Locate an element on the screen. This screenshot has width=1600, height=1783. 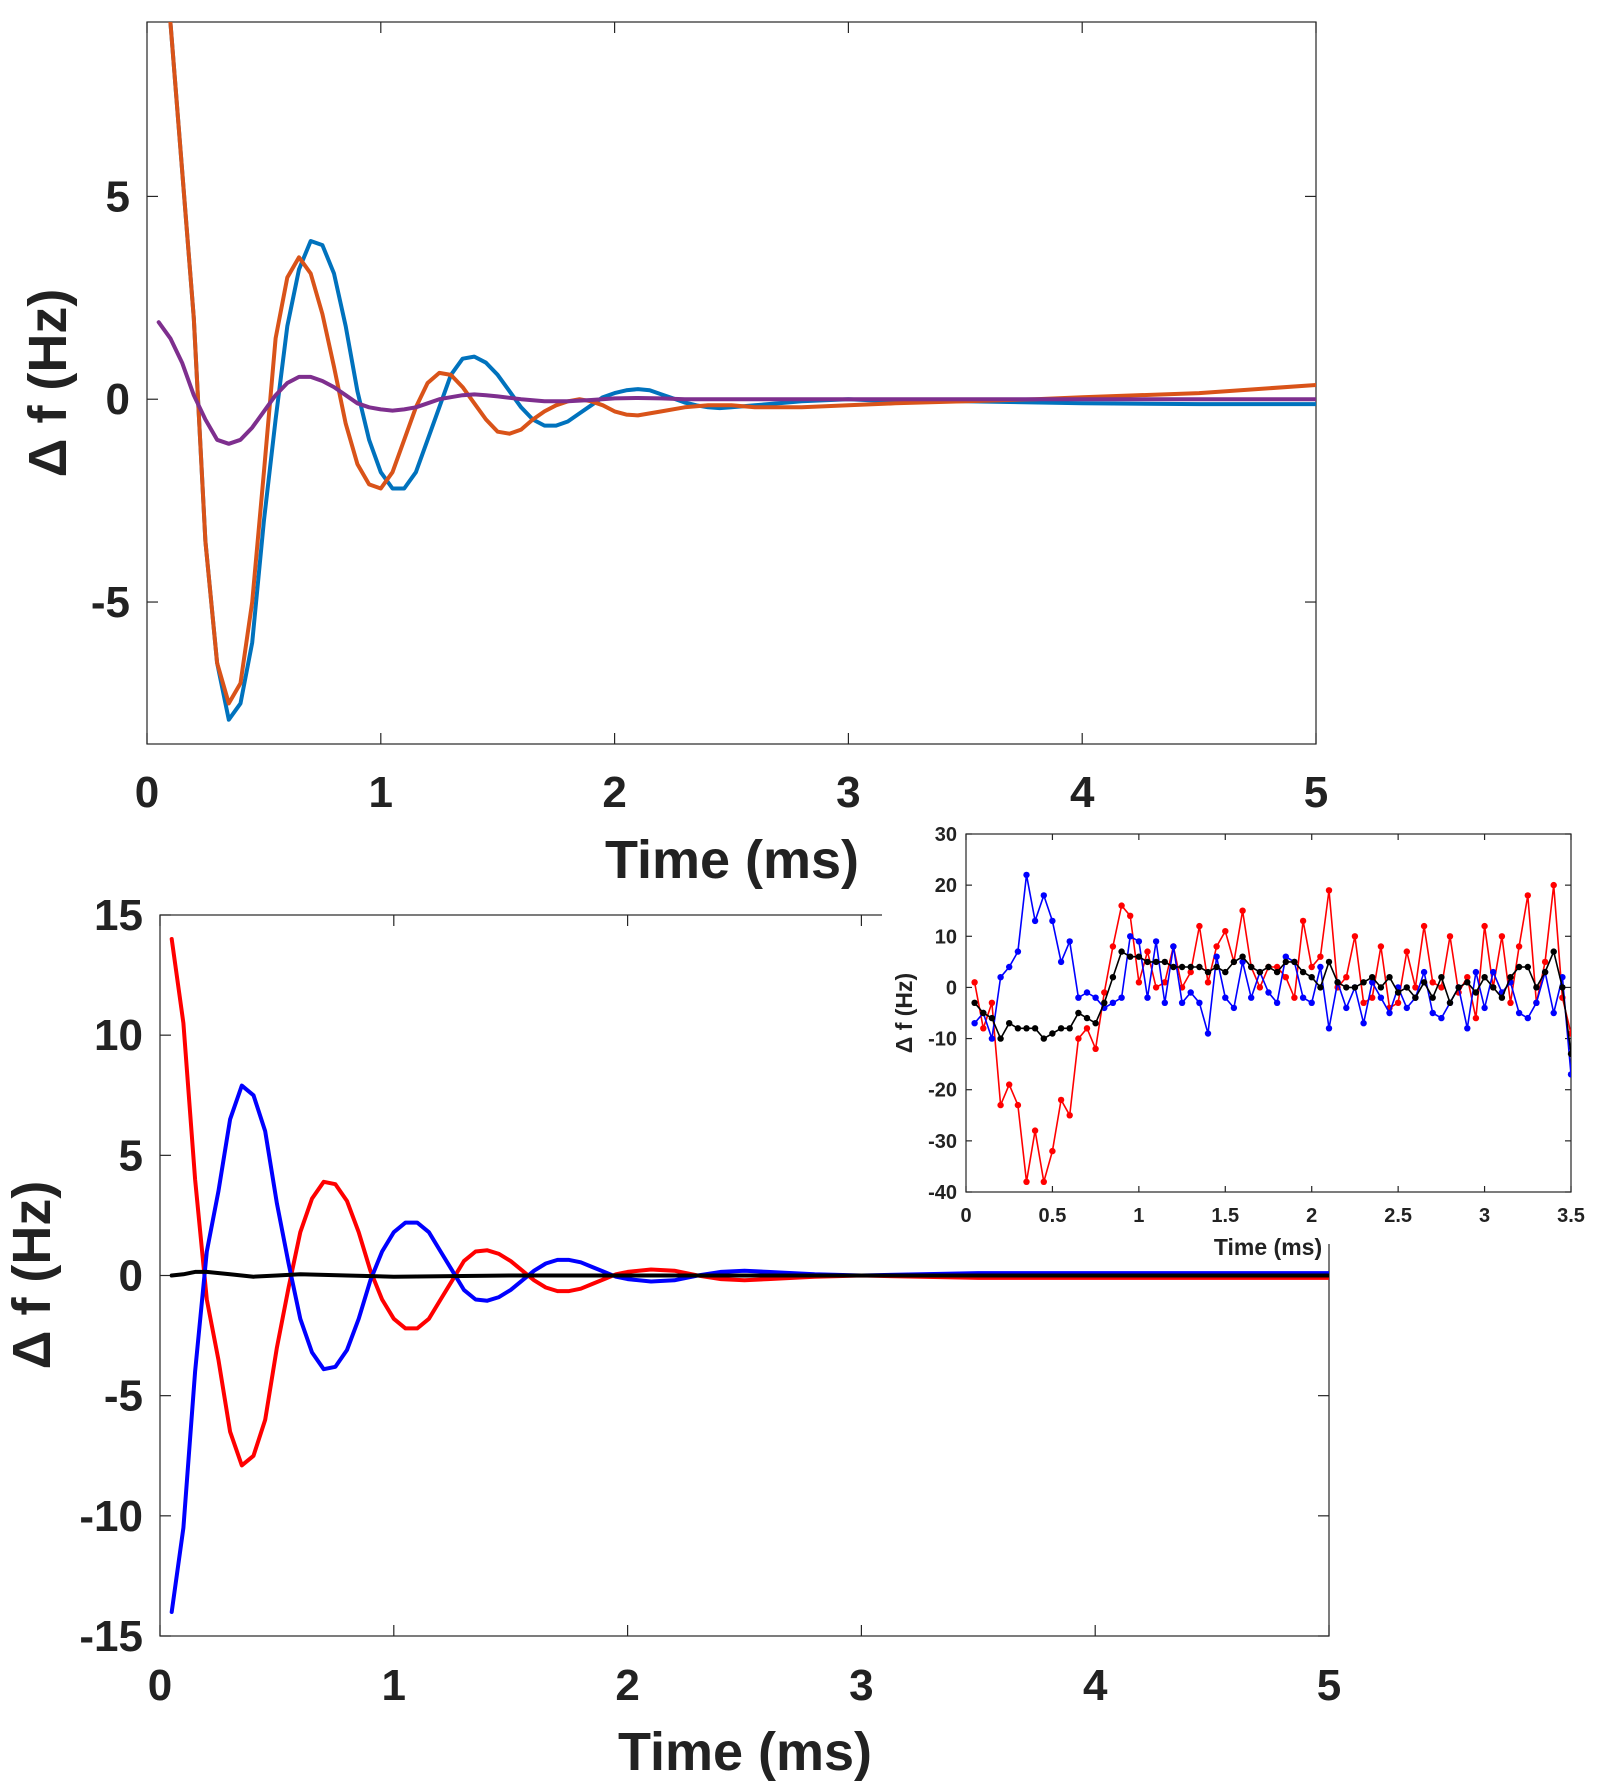
bottom-chart-ytick-label: 0 is located at coordinates (131, 1276).